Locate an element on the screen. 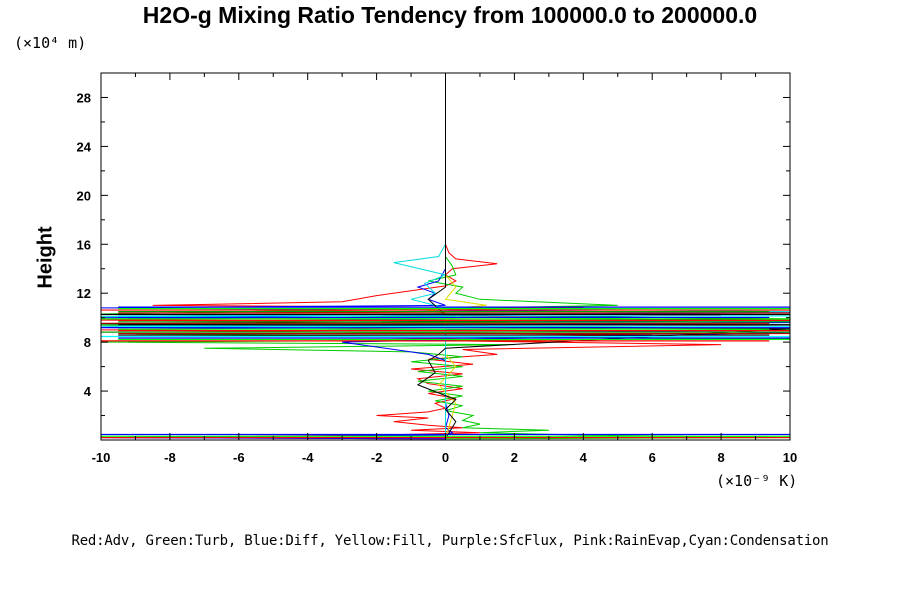  y-tick-label: 28 is located at coordinates (84, 97).